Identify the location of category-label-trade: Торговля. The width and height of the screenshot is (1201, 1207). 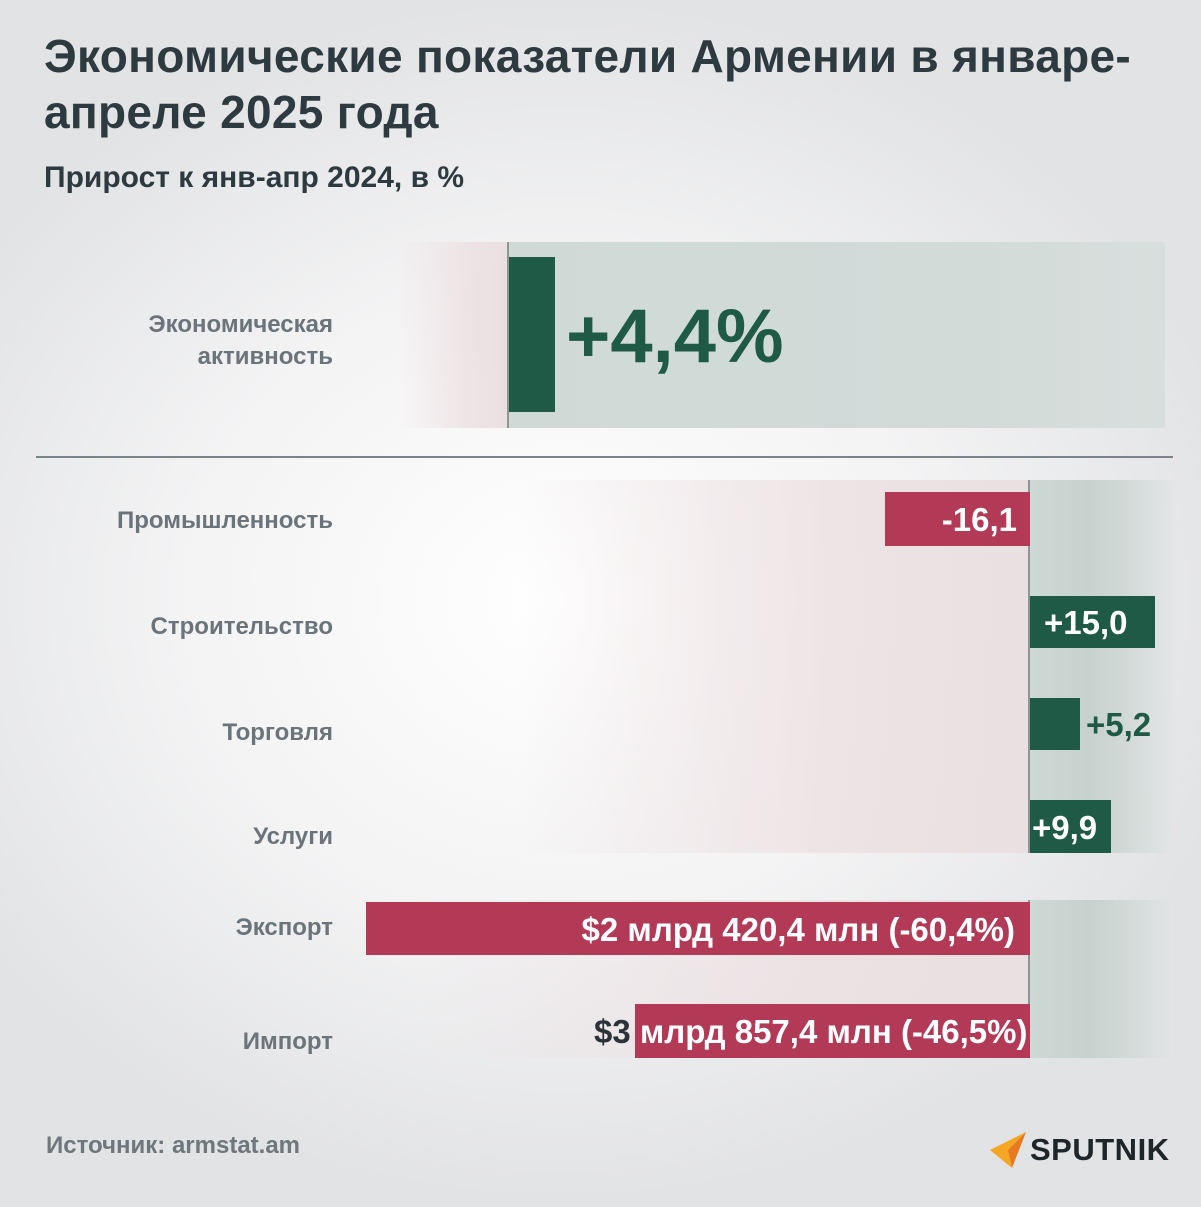
(278, 732).